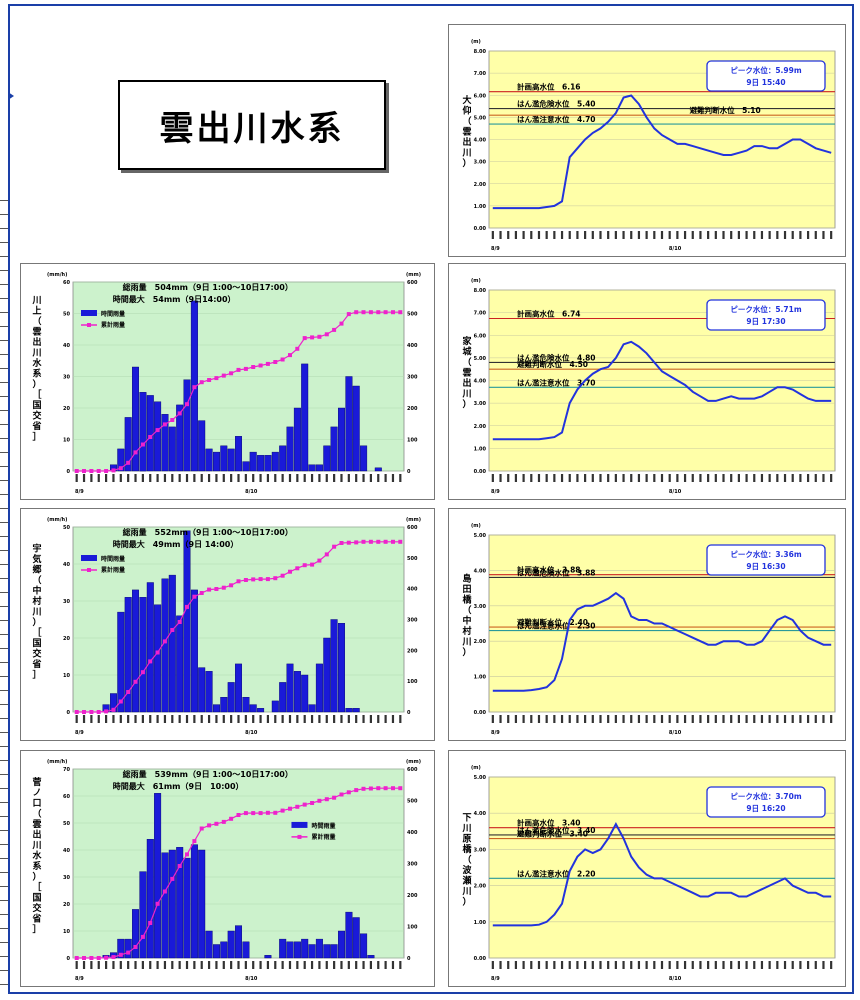 The height and width of the screenshot is (1000, 860). Describe the element at coordinates (66, 851) in the screenshot. I see `y-tick-label: 40` at that location.